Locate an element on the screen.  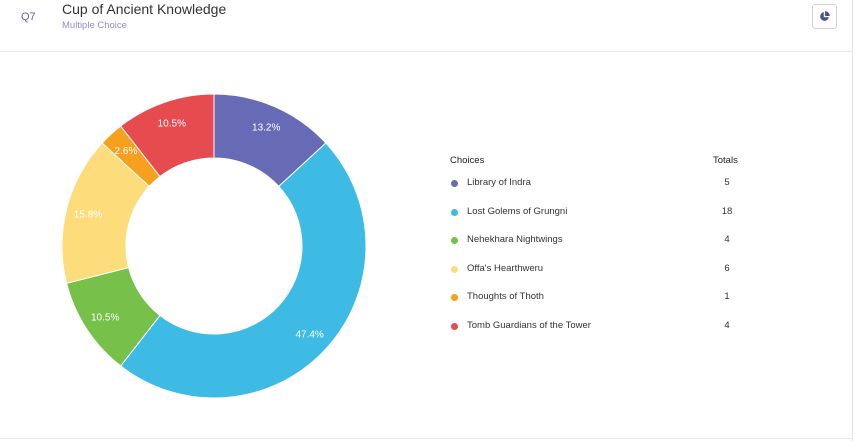
legend-choice-label: Thoughts of Thoth is located at coordinates (505, 296).